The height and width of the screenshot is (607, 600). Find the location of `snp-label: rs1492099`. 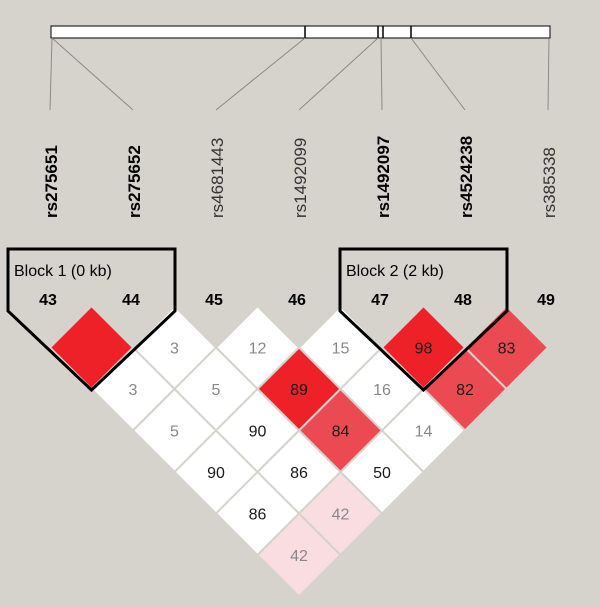

snp-label: rs1492099 is located at coordinates (300, 178).